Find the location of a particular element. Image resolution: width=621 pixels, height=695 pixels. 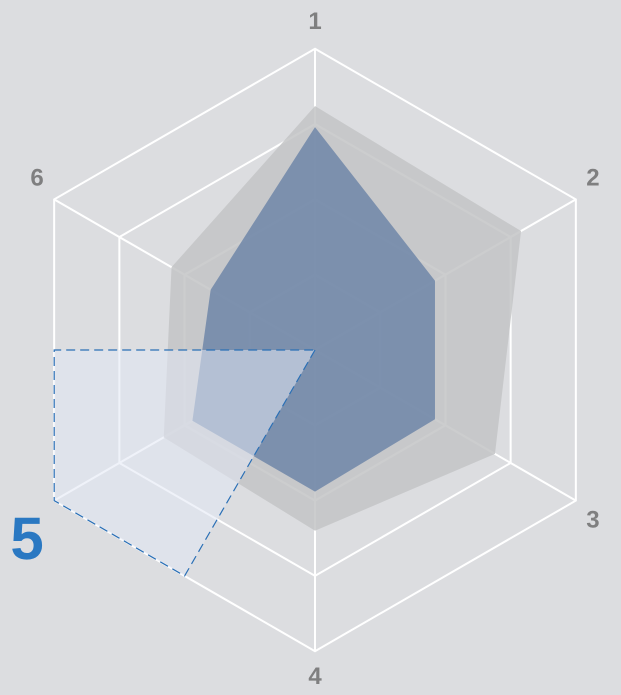

spoke-label: 6 is located at coordinates (37, 178).